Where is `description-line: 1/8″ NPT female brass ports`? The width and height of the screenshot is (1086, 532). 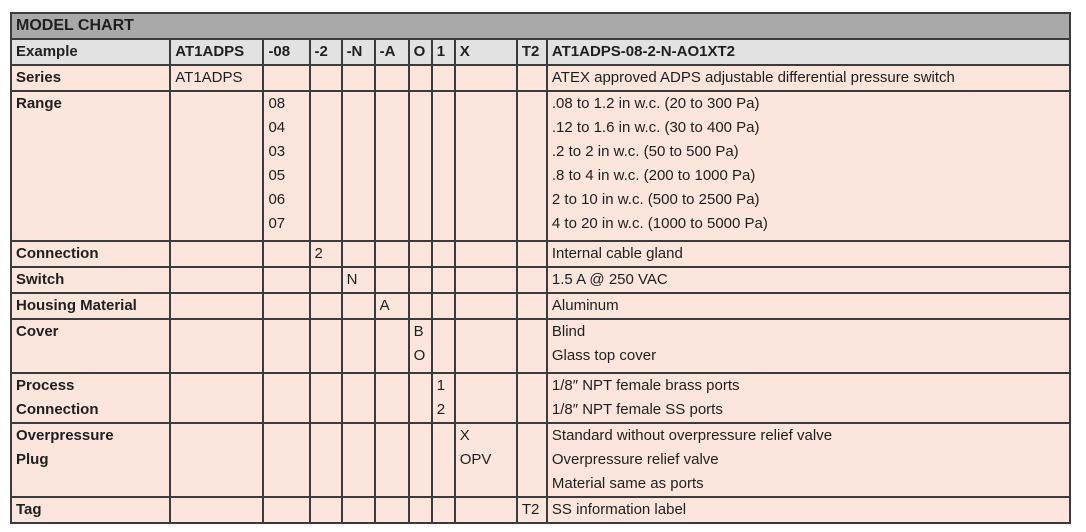 description-line: 1/8″ NPT female brass ports is located at coordinates (645, 385).